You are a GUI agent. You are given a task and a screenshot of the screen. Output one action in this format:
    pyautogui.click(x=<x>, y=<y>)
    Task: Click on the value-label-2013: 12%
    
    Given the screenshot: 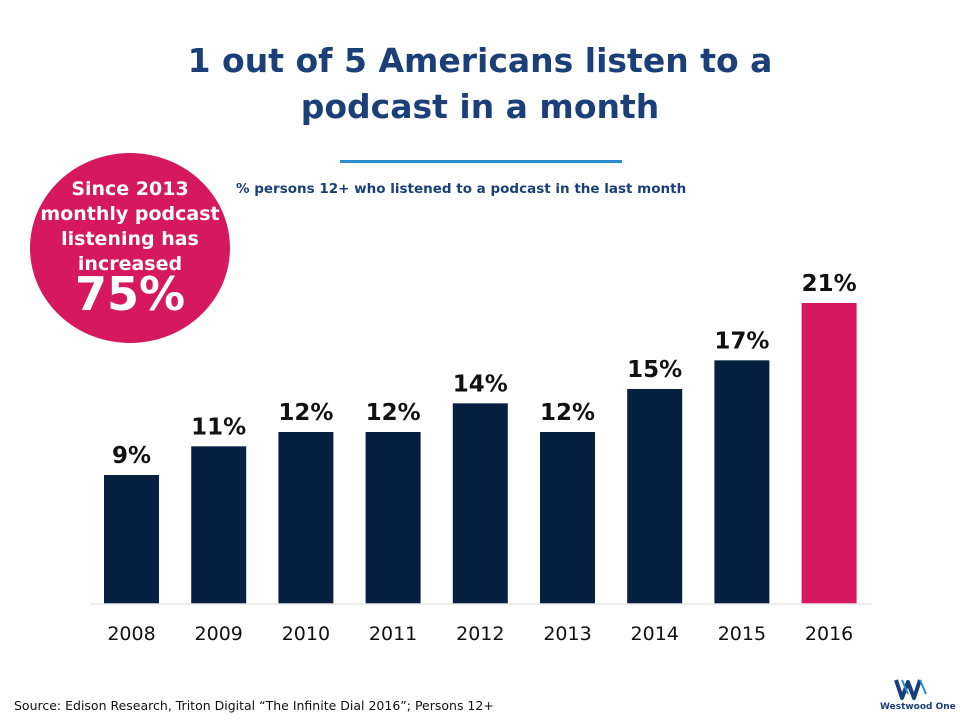 What is the action you would take?
    pyautogui.click(x=567, y=413)
    